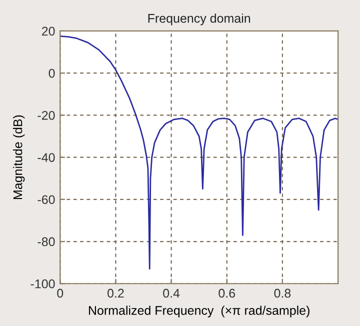  Describe the element at coordinates (48, 31) in the screenshot. I see `y-tick-label: 20` at that location.